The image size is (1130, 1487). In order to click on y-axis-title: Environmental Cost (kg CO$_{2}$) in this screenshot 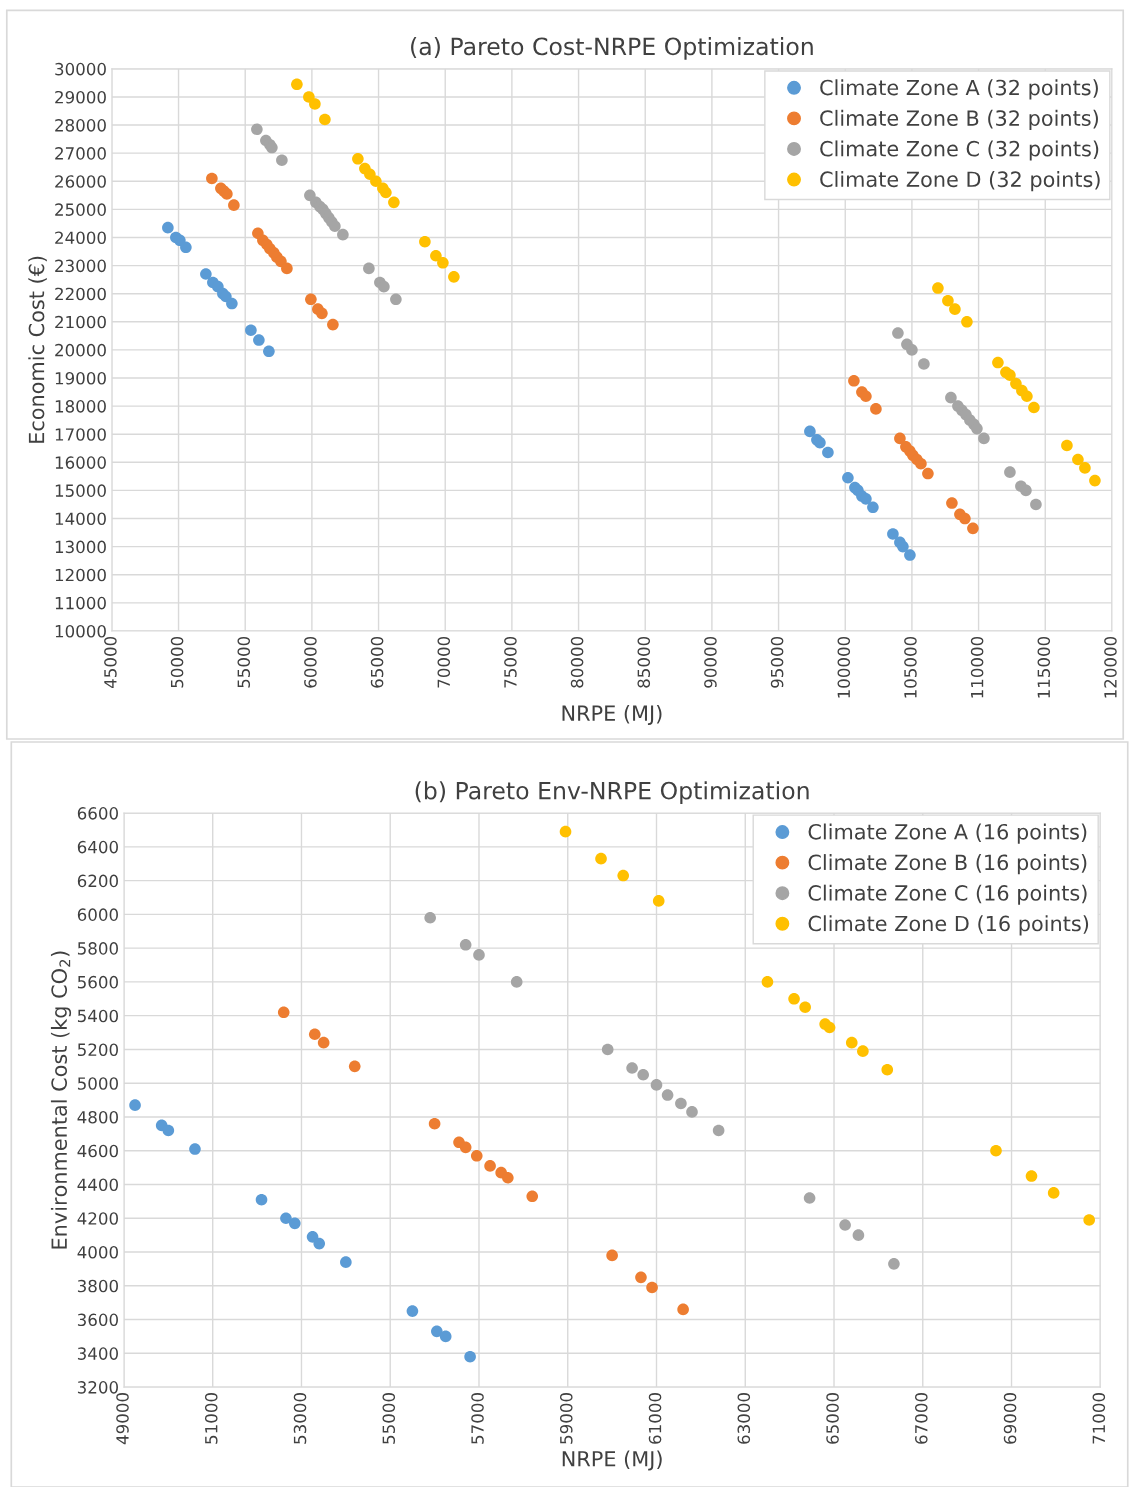, I will do `click(61, 1100)`.